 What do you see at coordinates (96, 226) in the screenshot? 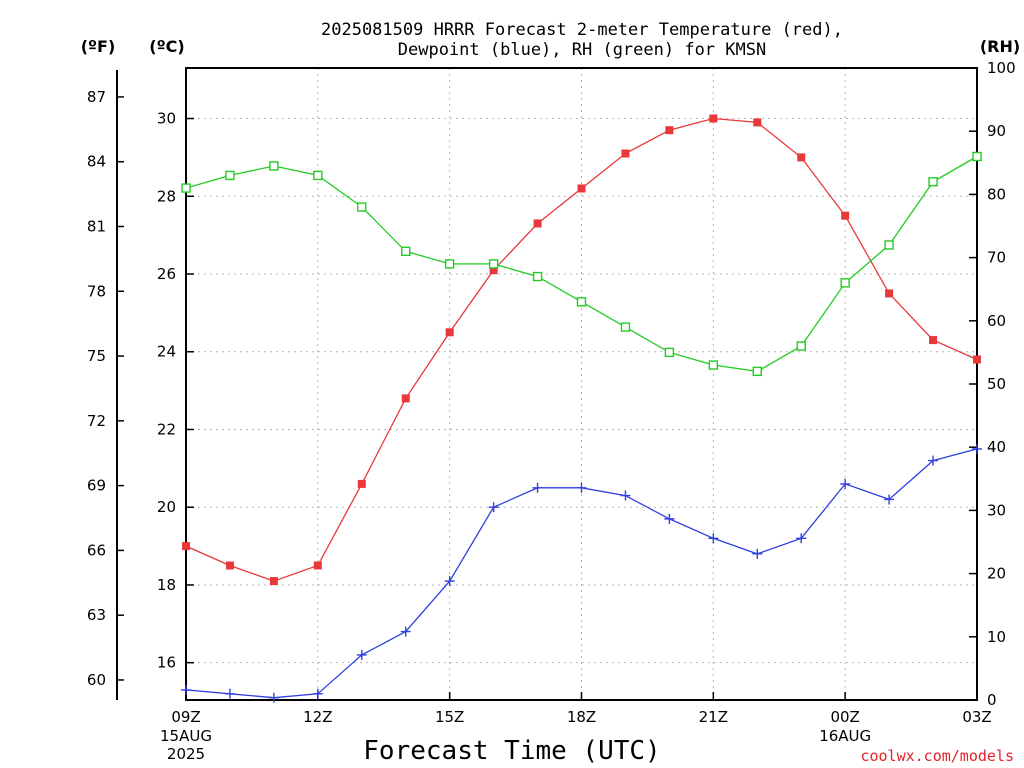
I see `fahrenheit-tick-label: 81` at bounding box center [96, 226].